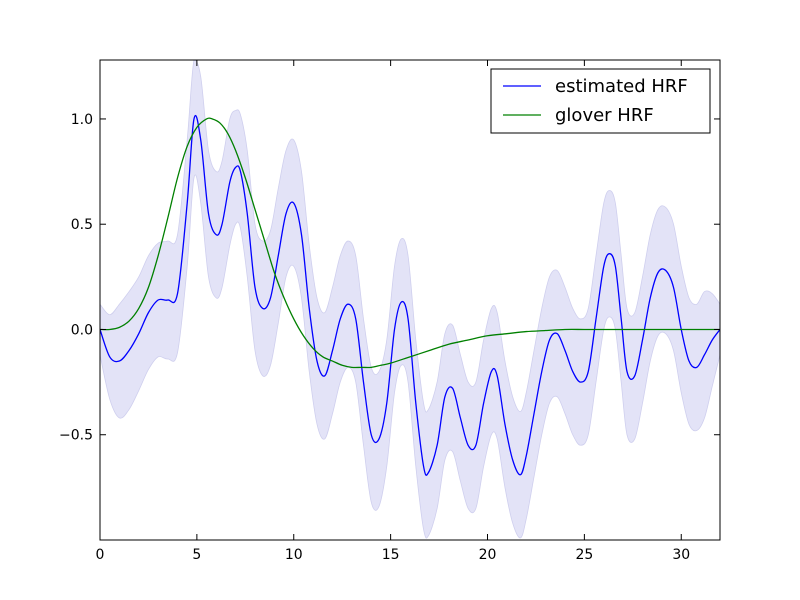  I want to click on x-tick-label: 0, so click(100, 555).